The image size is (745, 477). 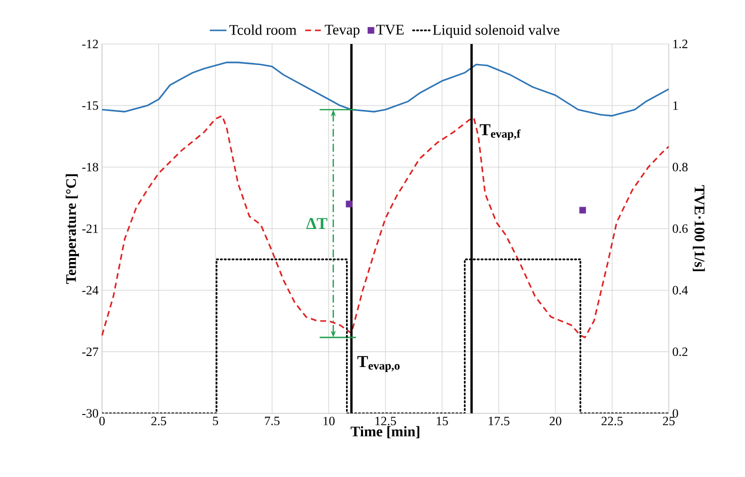 I want to click on line-series, so click(x=385, y=89).